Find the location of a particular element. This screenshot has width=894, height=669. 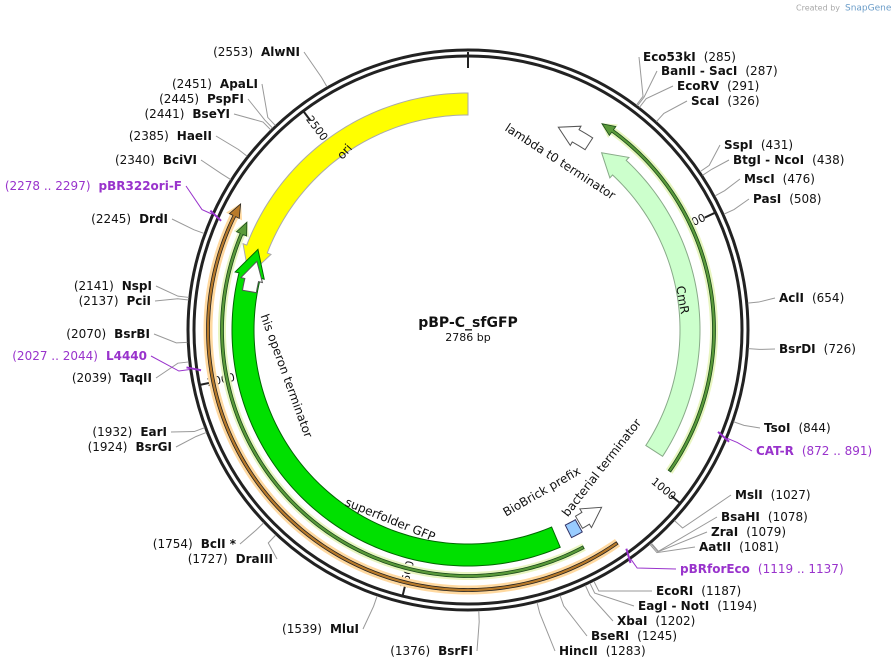

site-label: EagI - NotI (1194) is located at coordinates (697, 606).